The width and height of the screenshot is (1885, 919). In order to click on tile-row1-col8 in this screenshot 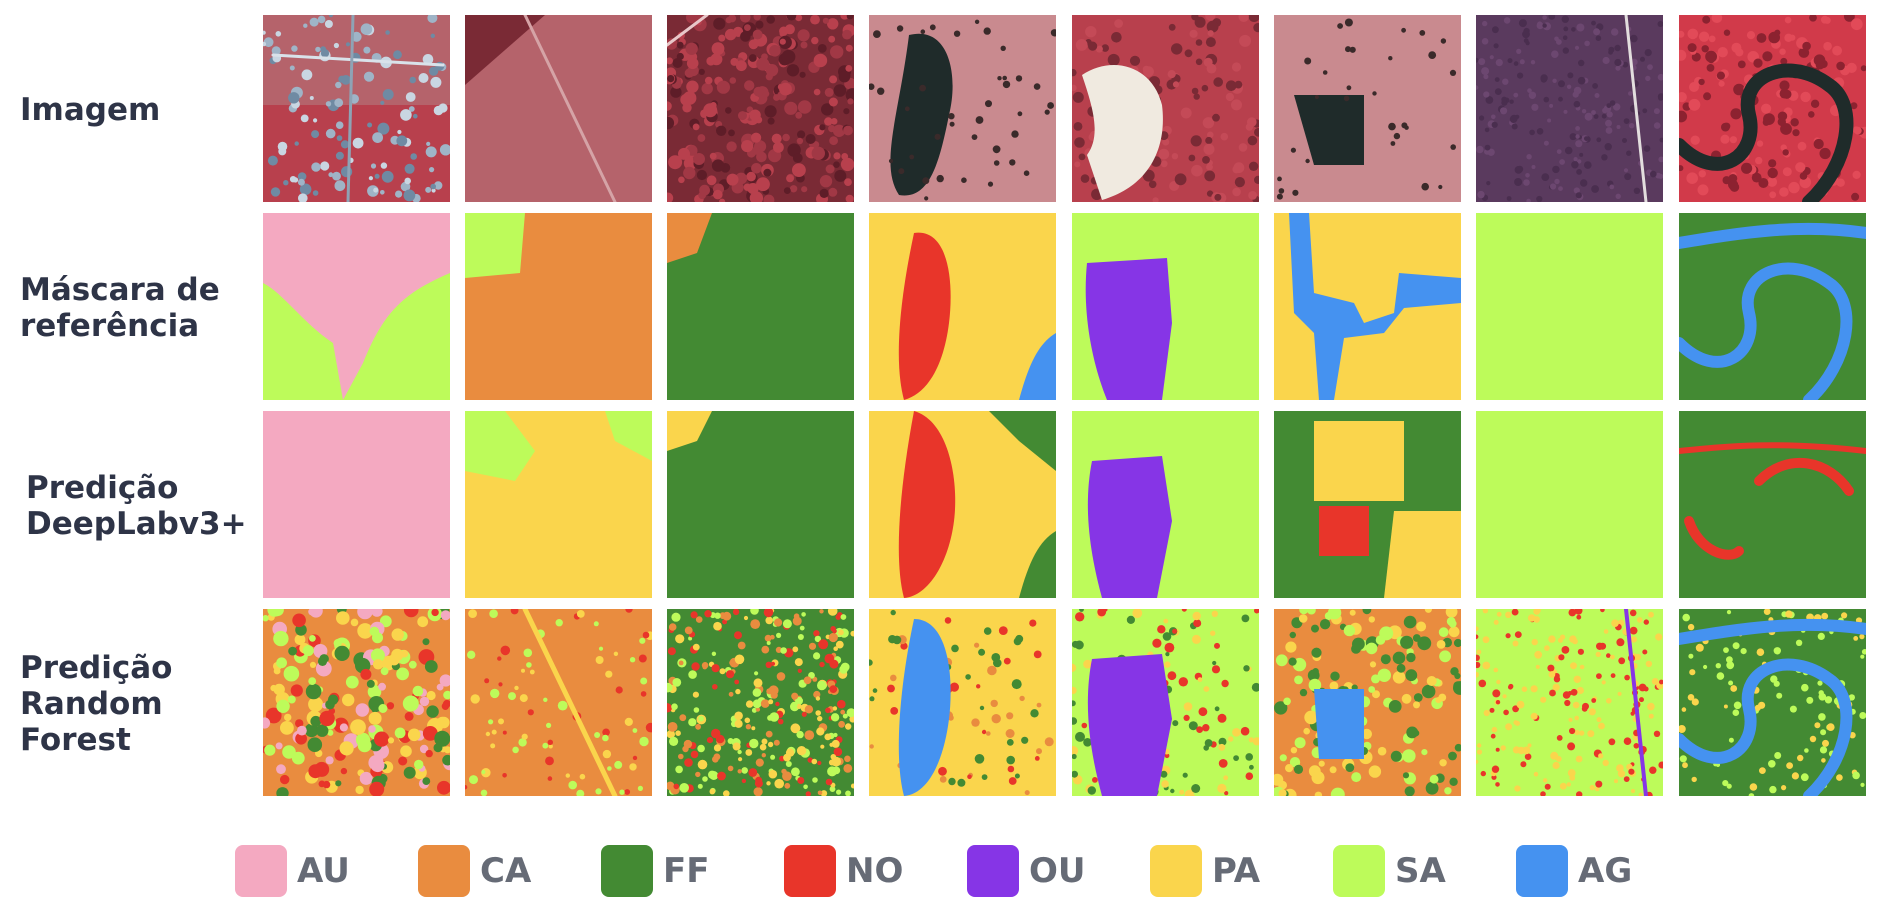, I will do `click(1772, 108)`.